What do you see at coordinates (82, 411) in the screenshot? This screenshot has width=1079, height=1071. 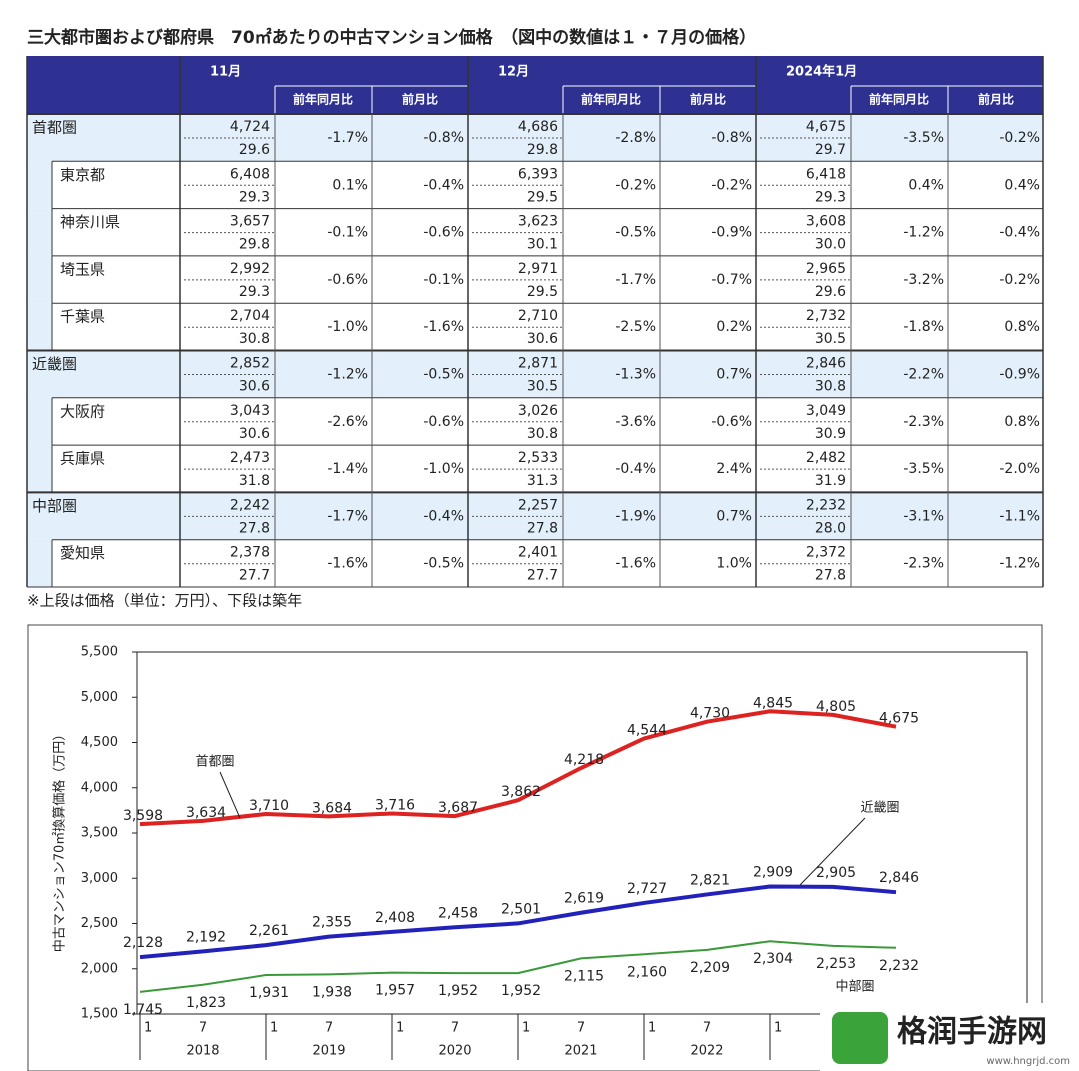 I see `area-name: 大阪府` at bounding box center [82, 411].